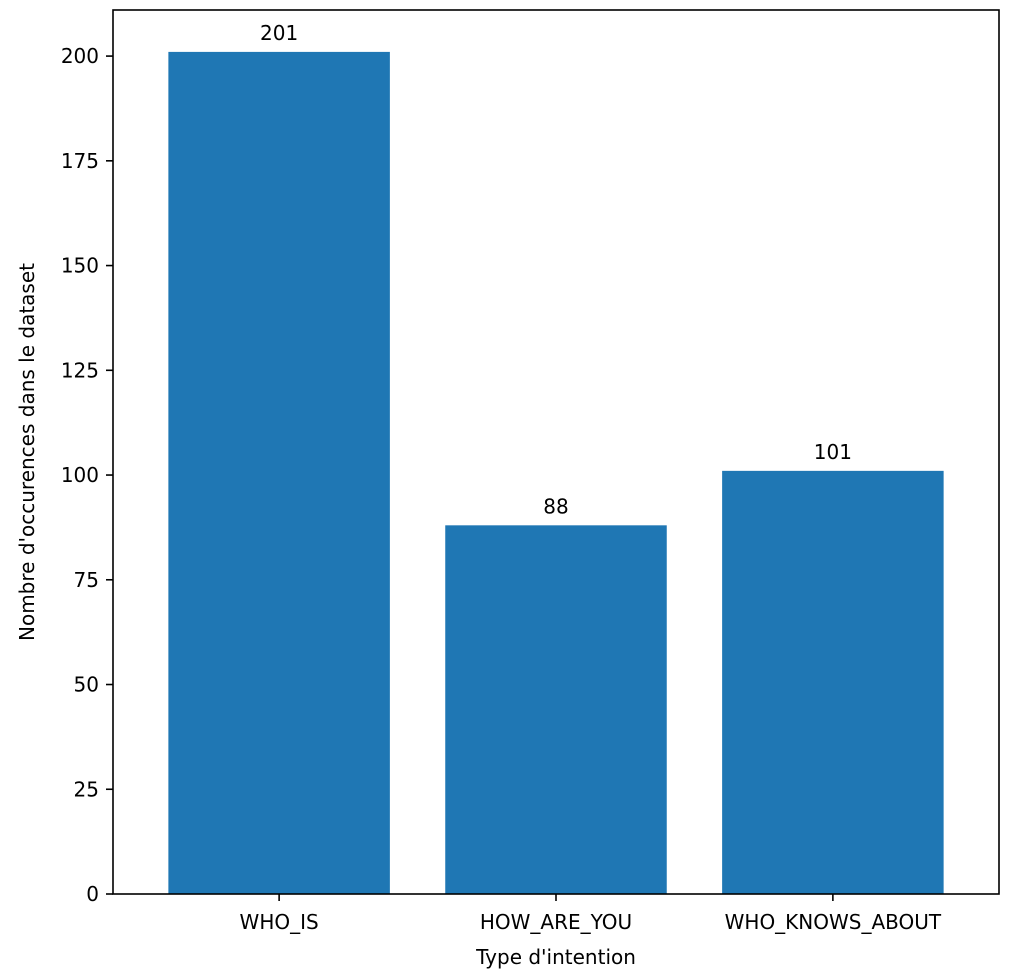 This screenshot has height=976, width=1016. Describe the element at coordinates (27, 452) in the screenshot. I see `y-axis-label: Nombre d'occurences dans le dataset` at that location.